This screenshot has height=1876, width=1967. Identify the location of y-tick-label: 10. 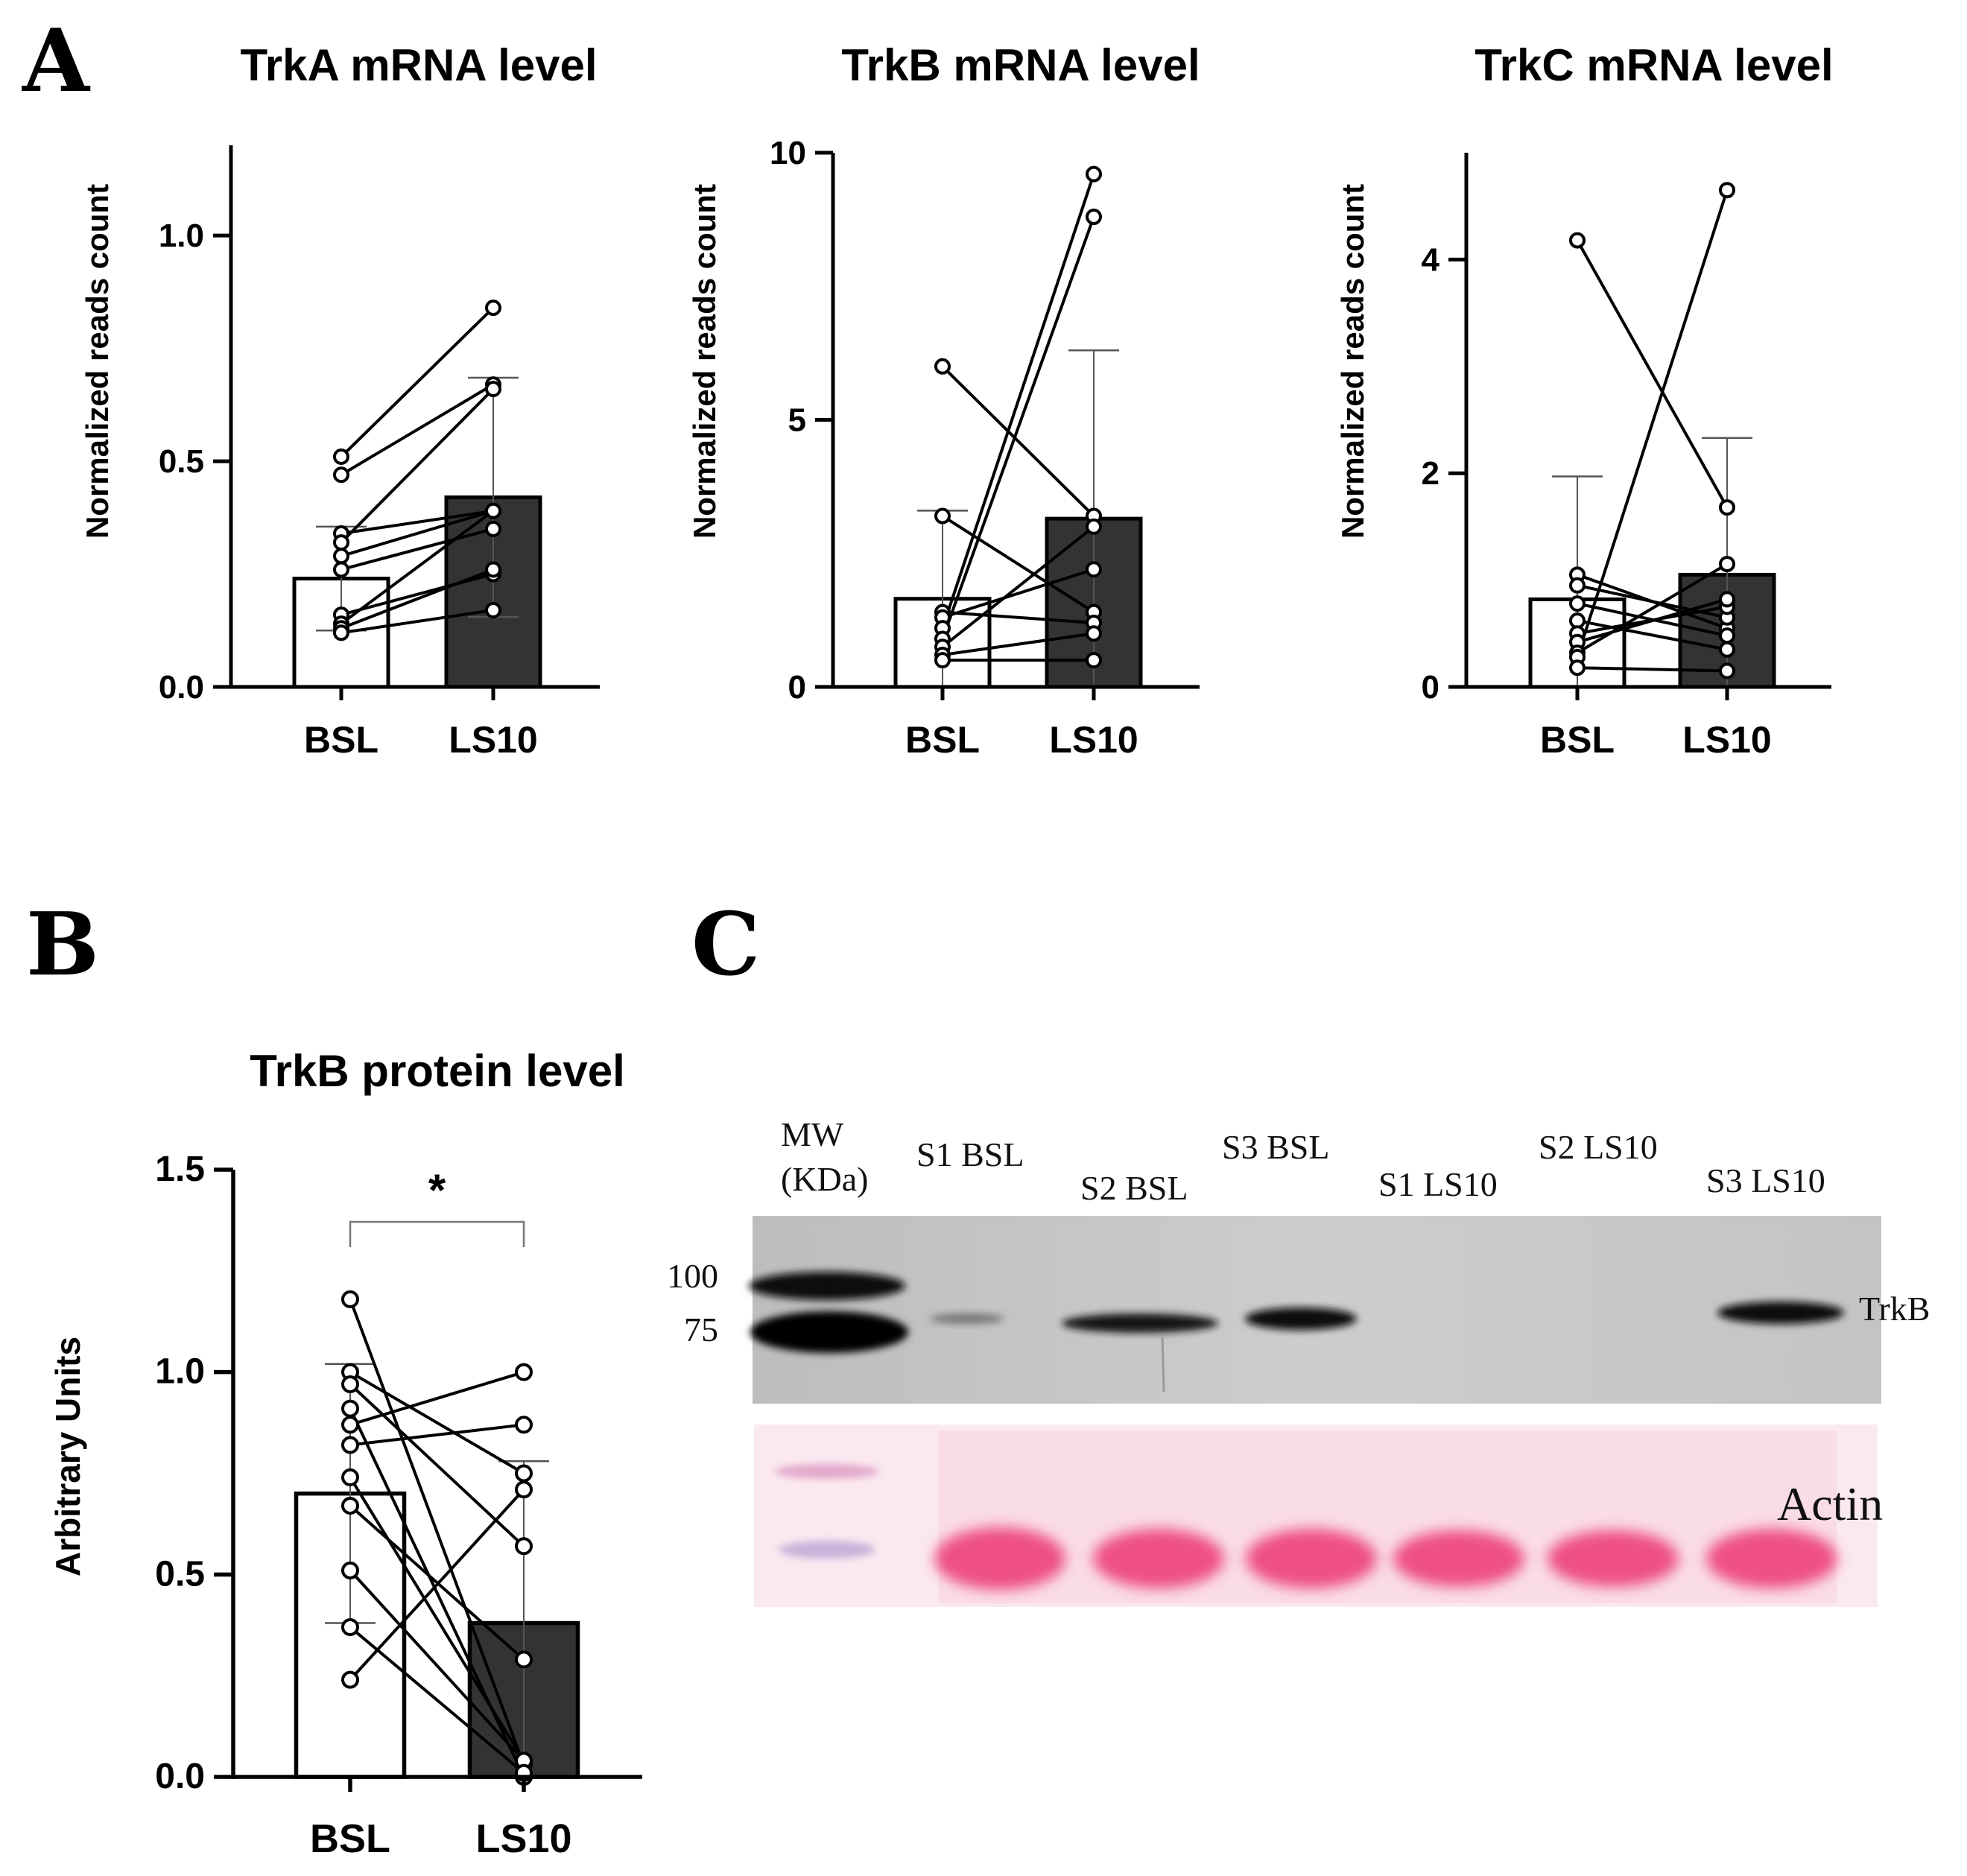
(788, 153).